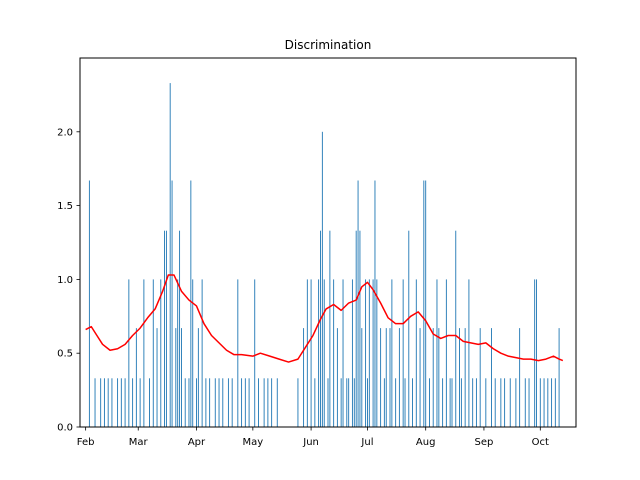 This screenshot has width=640, height=480. What do you see at coordinates (65, 354) in the screenshot?
I see `y-tick-label-1: 0.5` at bounding box center [65, 354].